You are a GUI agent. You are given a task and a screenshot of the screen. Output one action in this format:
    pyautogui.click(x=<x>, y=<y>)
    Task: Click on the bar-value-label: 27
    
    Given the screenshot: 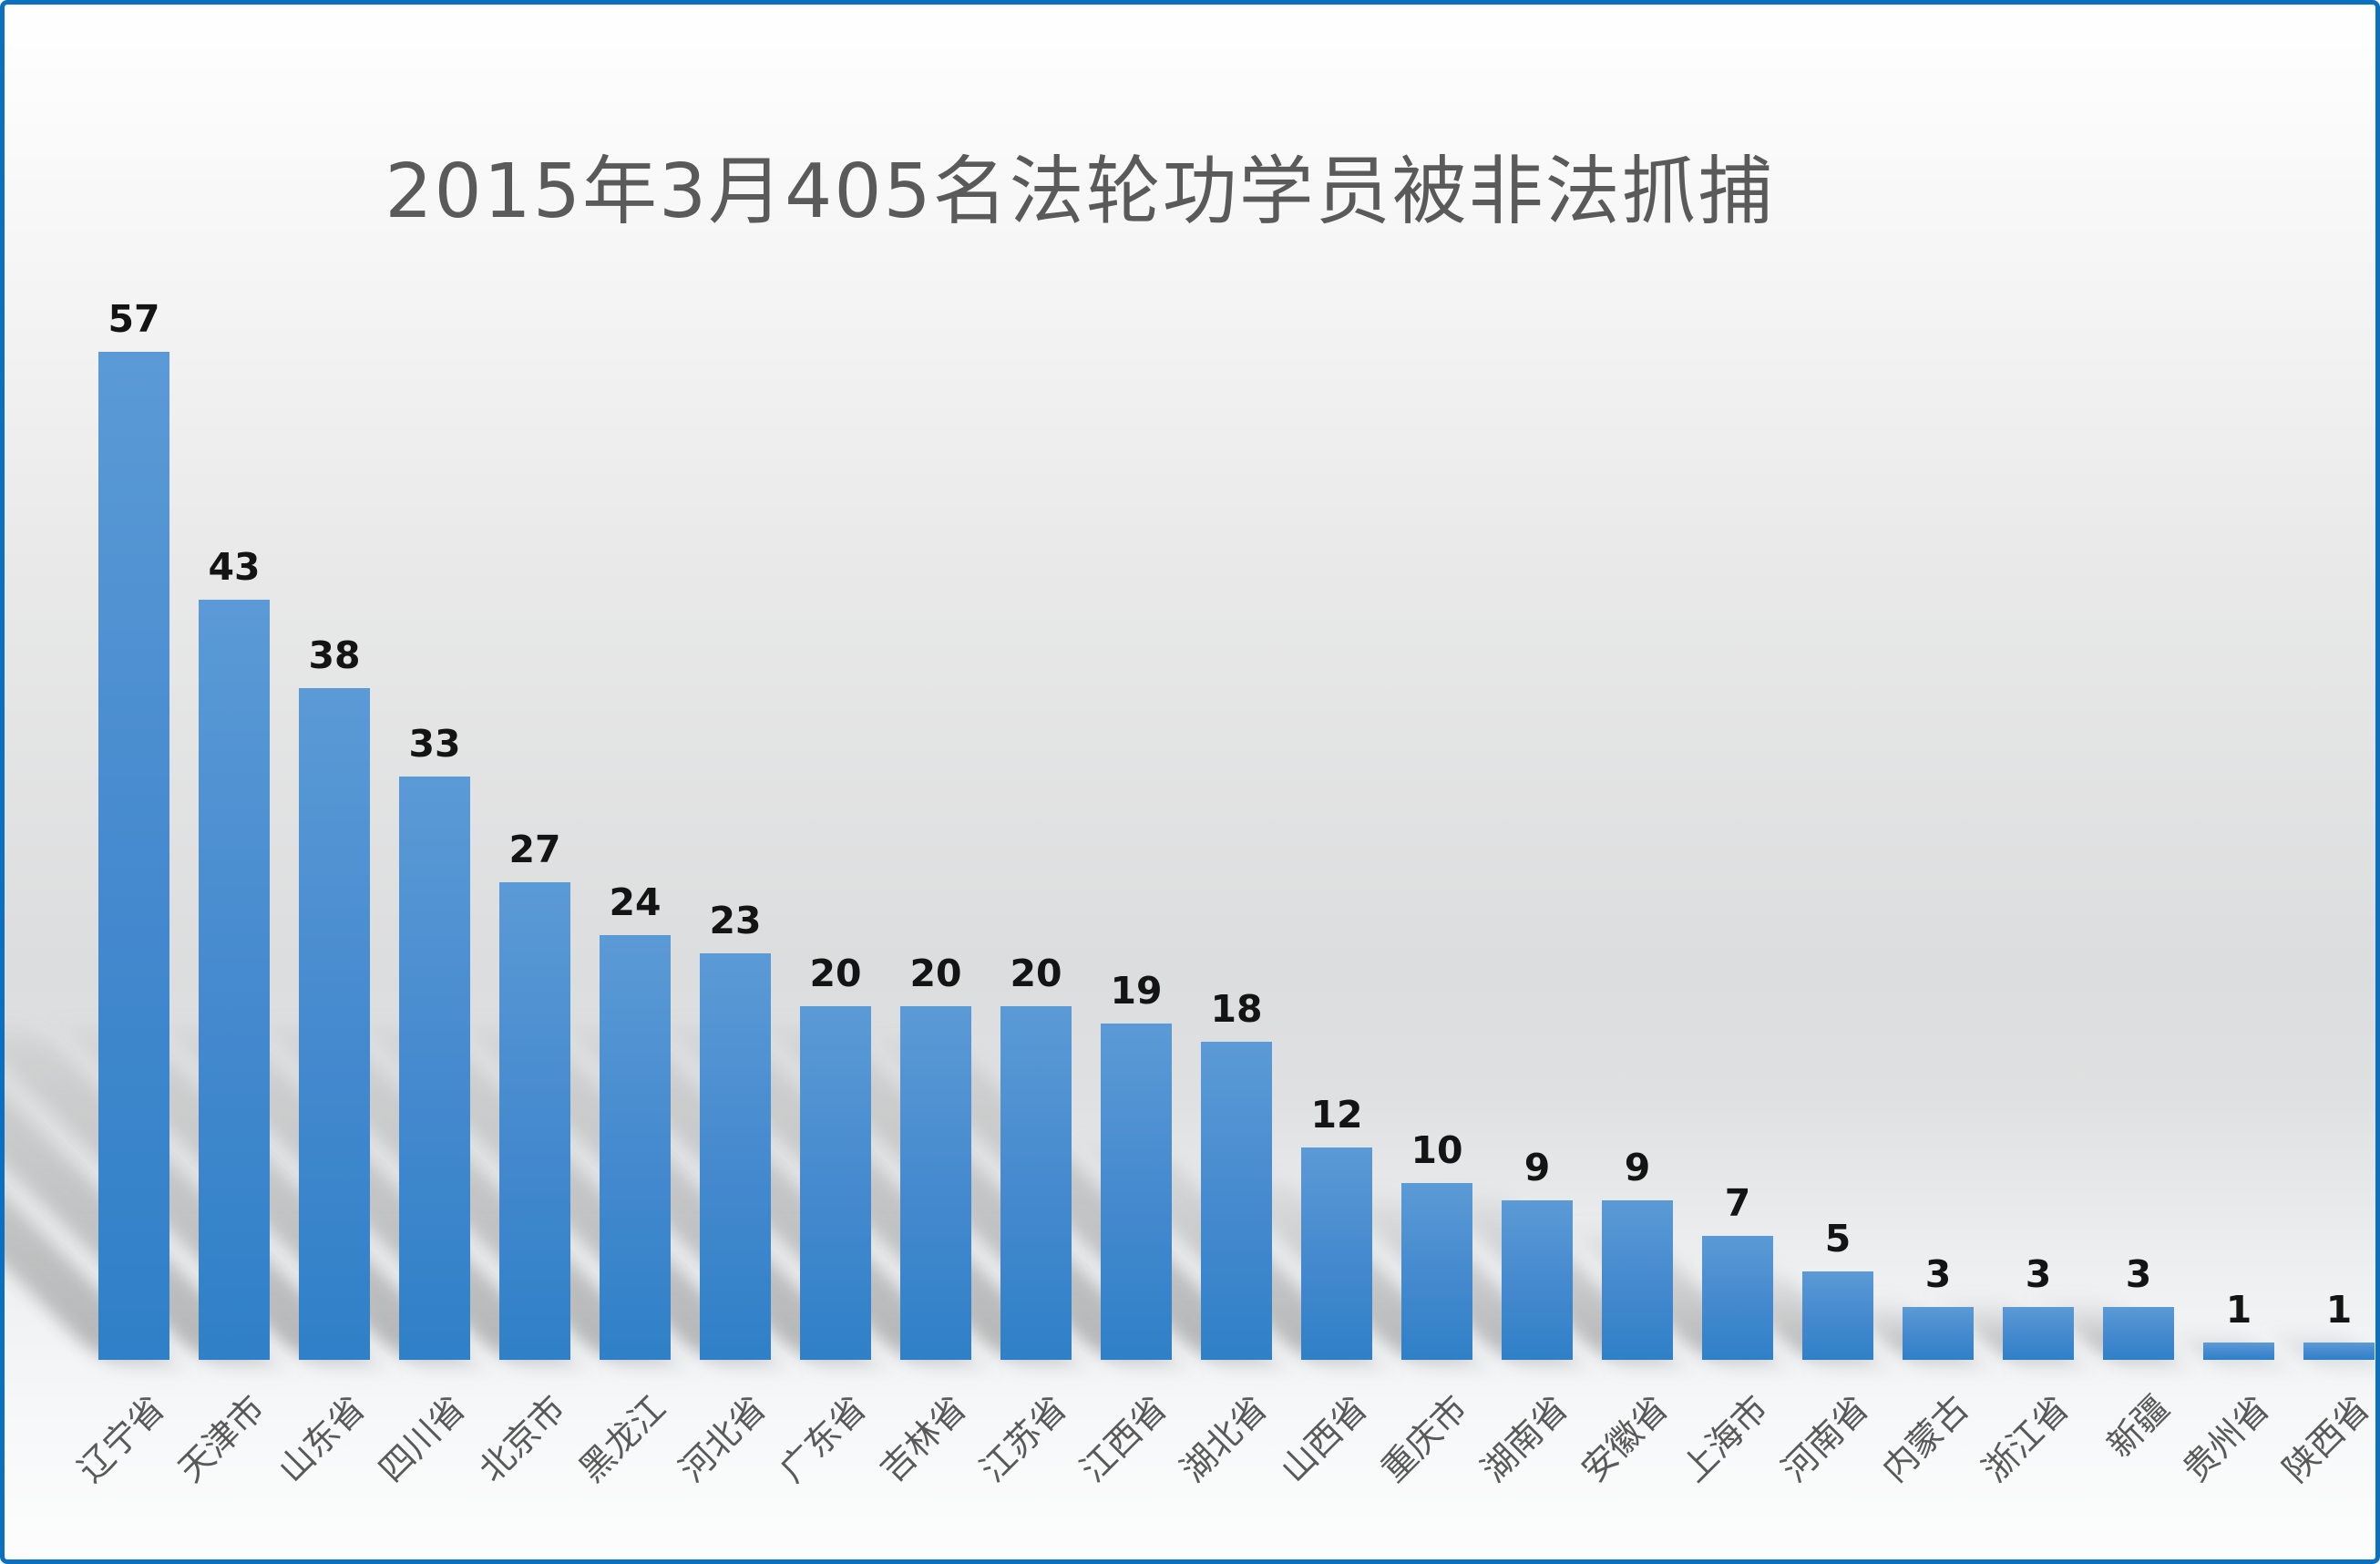 What is the action you would take?
    pyautogui.click(x=534, y=849)
    